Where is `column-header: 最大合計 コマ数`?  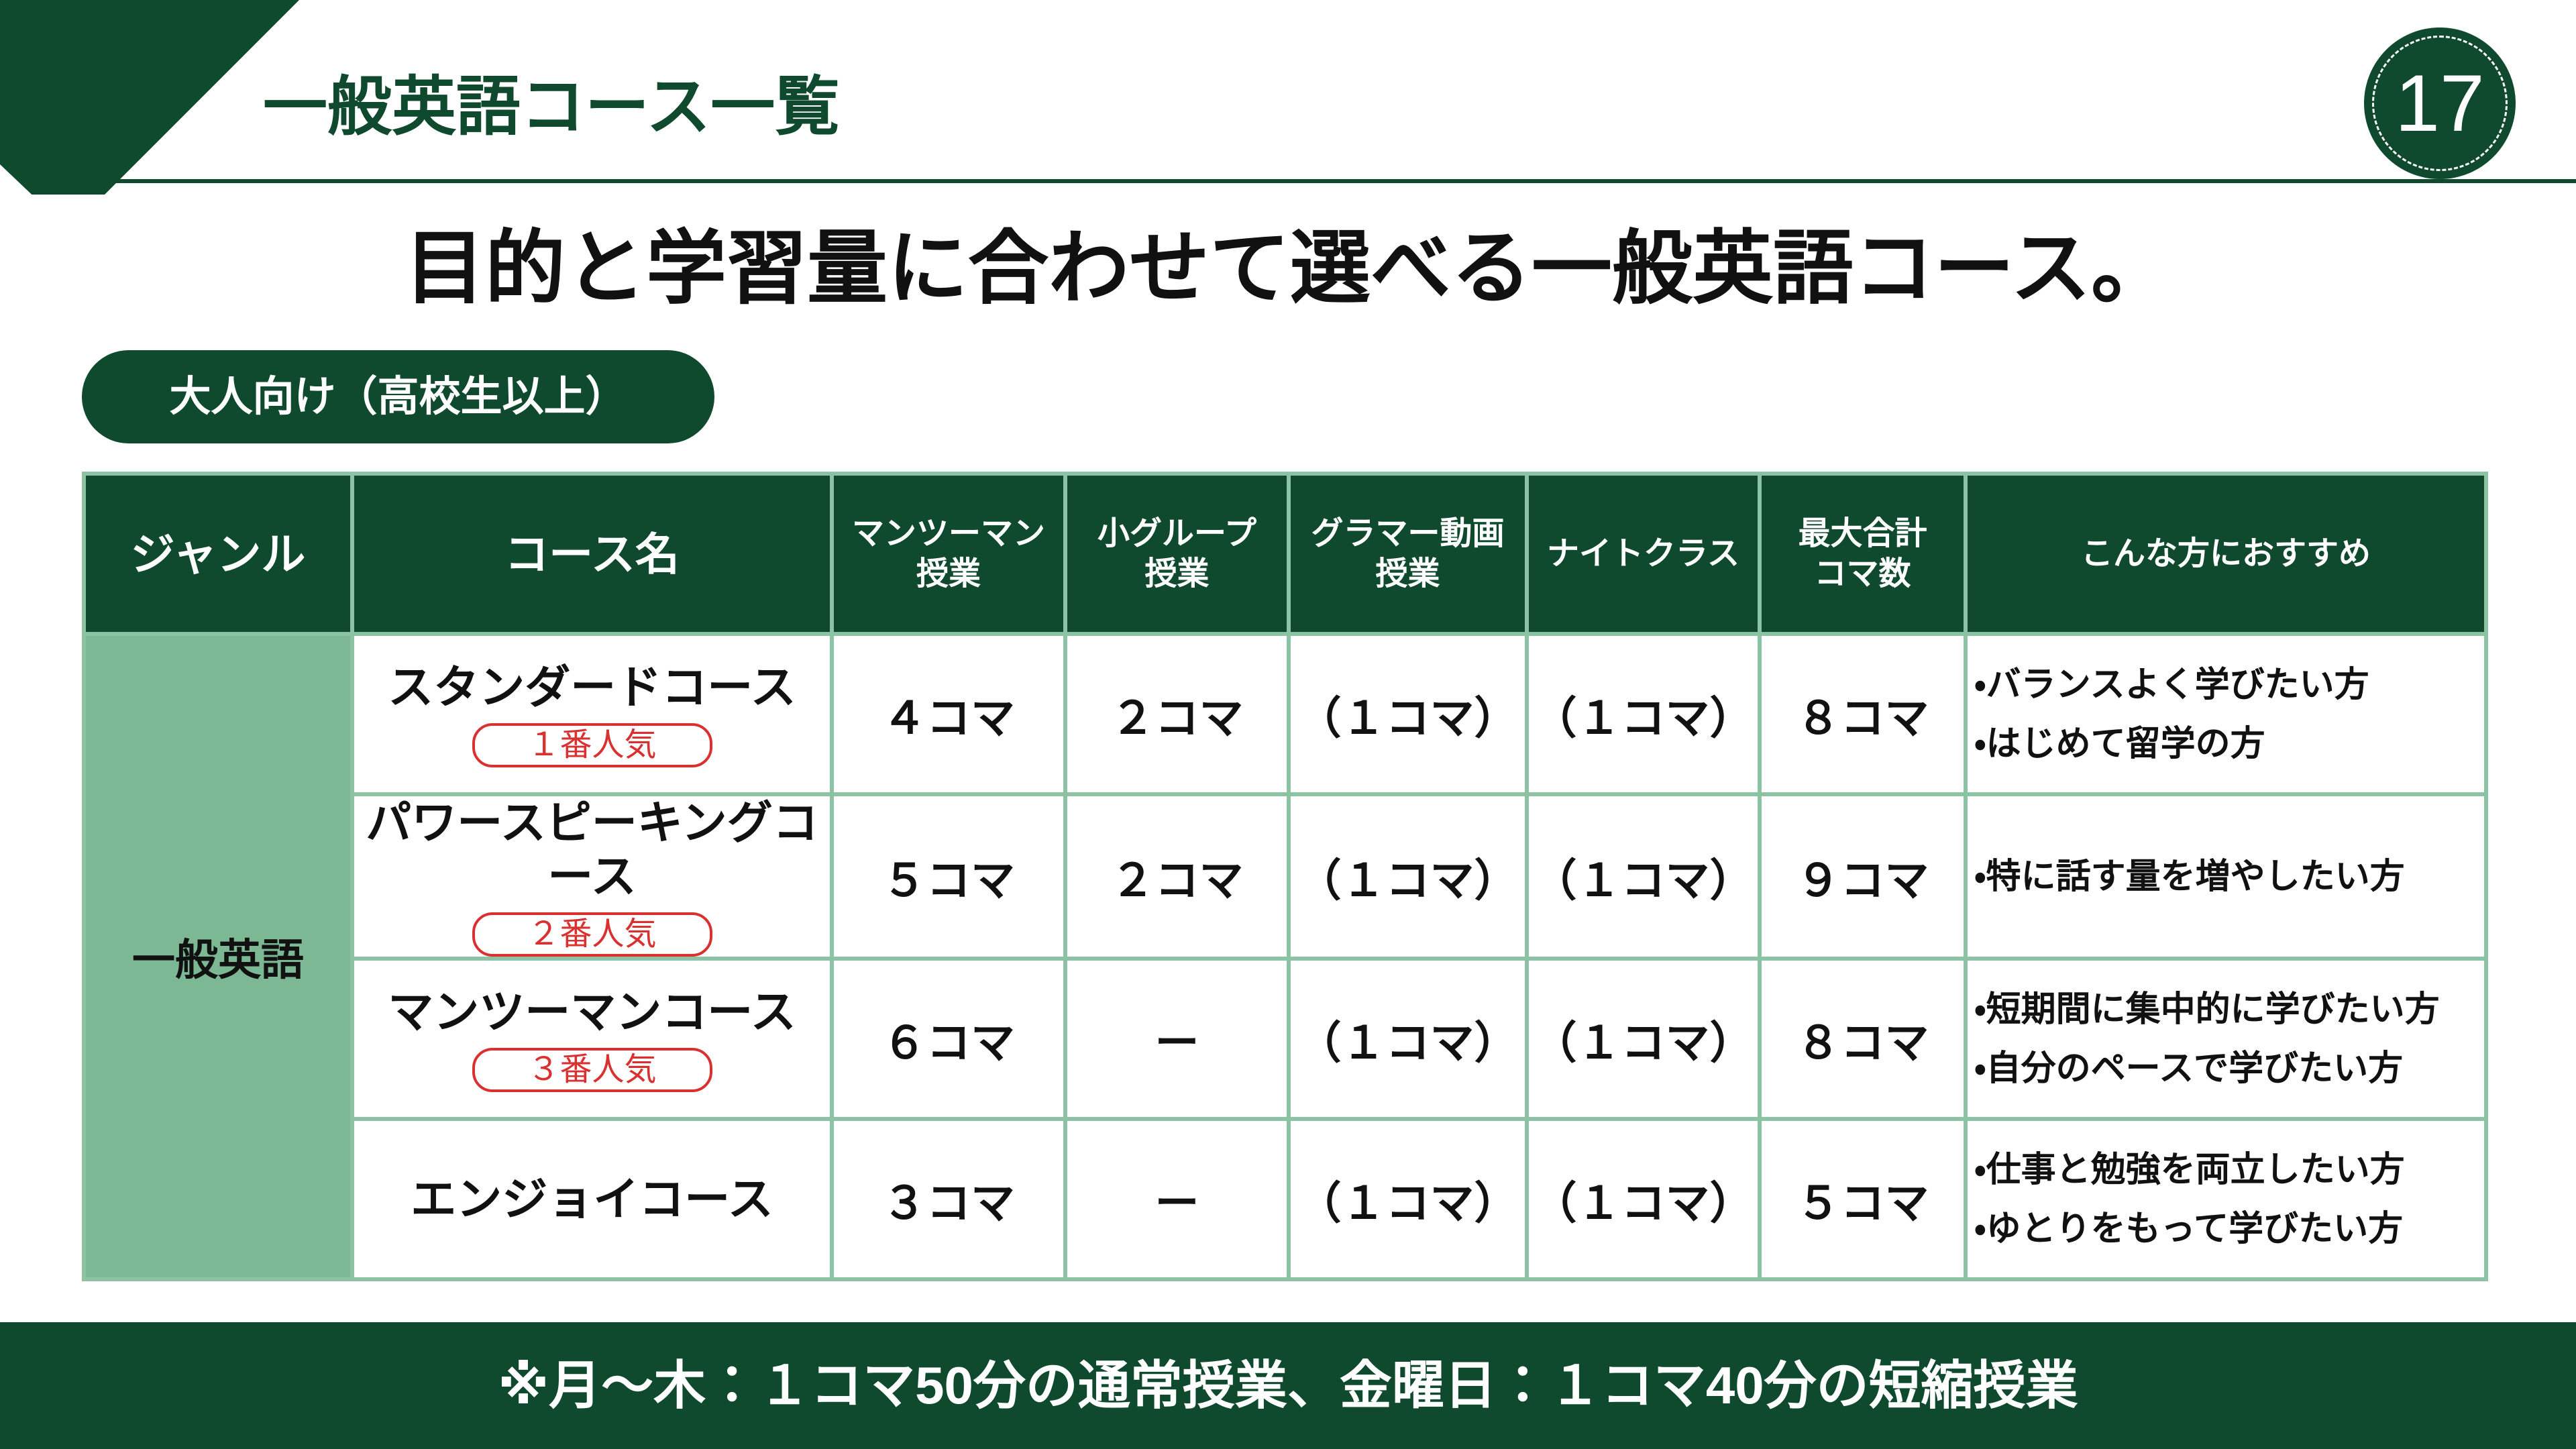
column-header: 最大合計 コマ数 is located at coordinates (1863, 554).